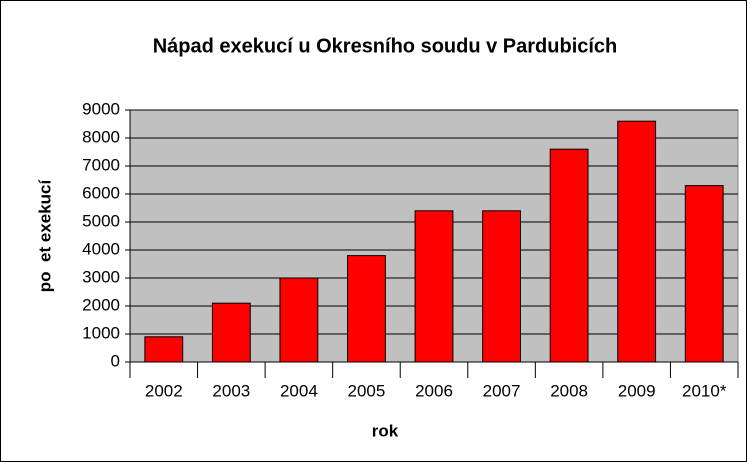 The image size is (747, 462). I want to click on x-tick-label: 2006, so click(434, 390).